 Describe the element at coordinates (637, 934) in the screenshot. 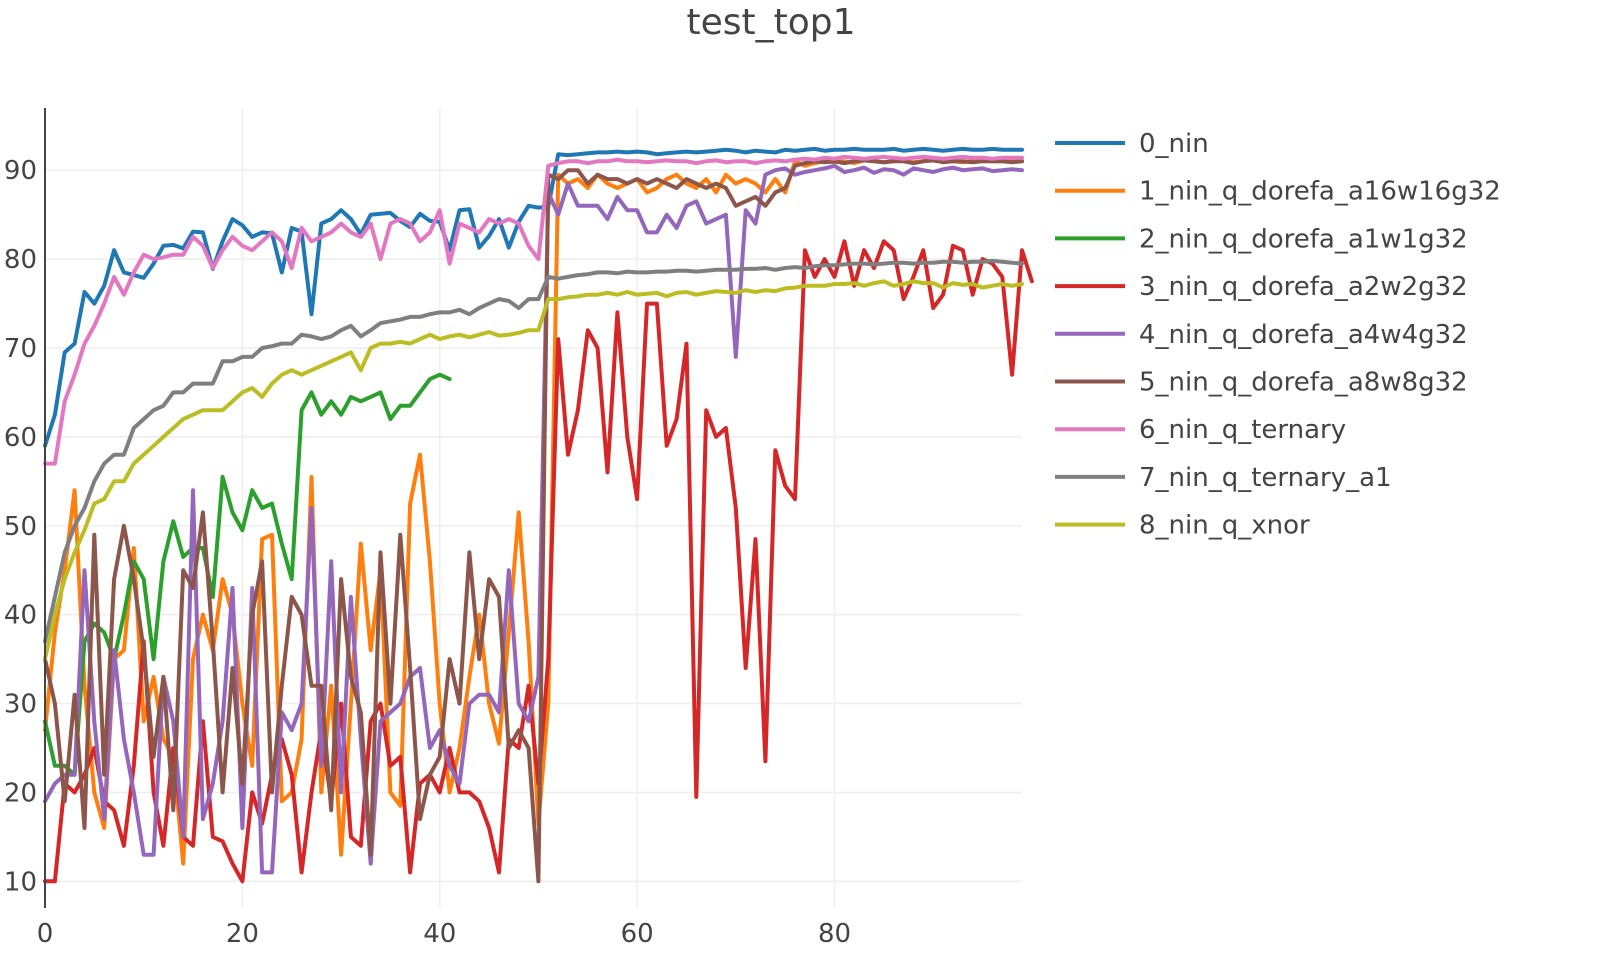

I see `x-tick-label: 60` at that location.